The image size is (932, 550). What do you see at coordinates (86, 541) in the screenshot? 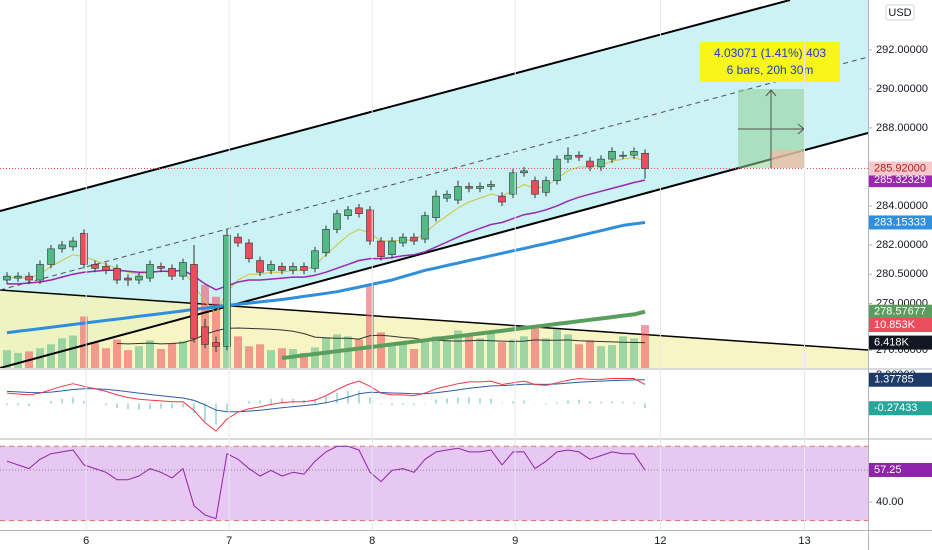
I see `x-tick-label: 6` at bounding box center [86, 541].